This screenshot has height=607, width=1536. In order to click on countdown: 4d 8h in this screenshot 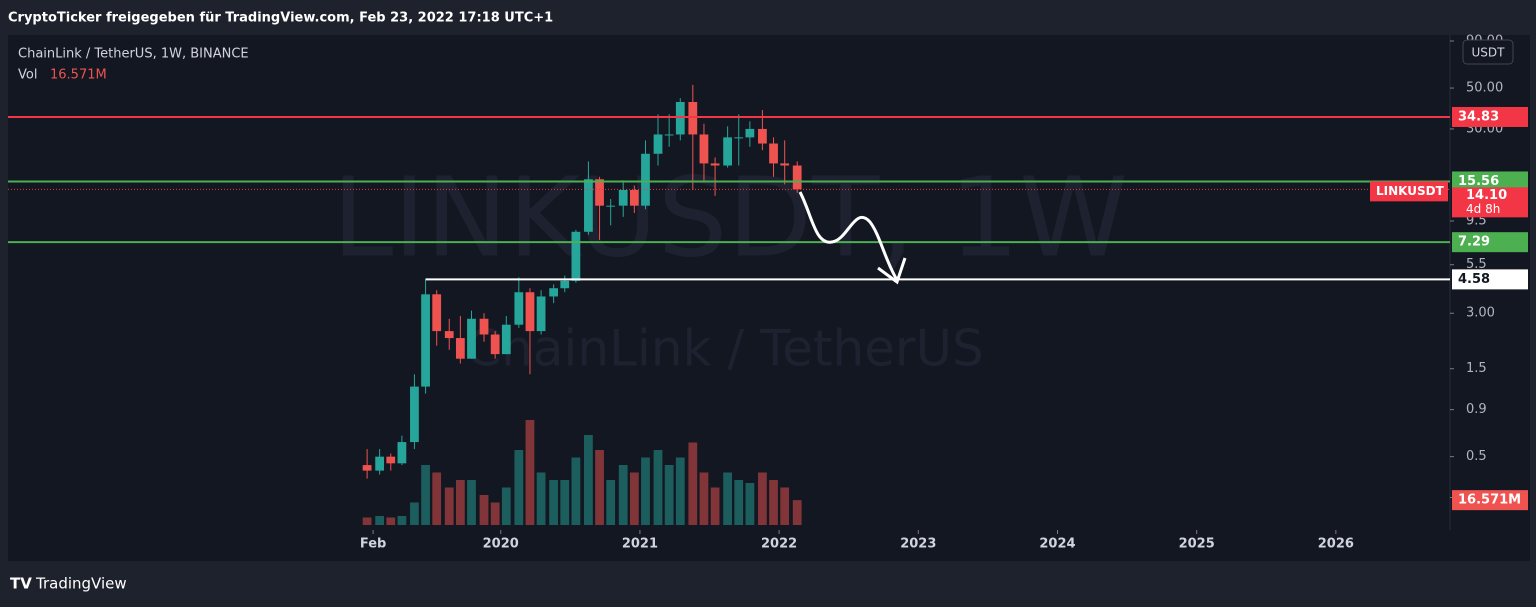, I will do `click(1483, 209)`.